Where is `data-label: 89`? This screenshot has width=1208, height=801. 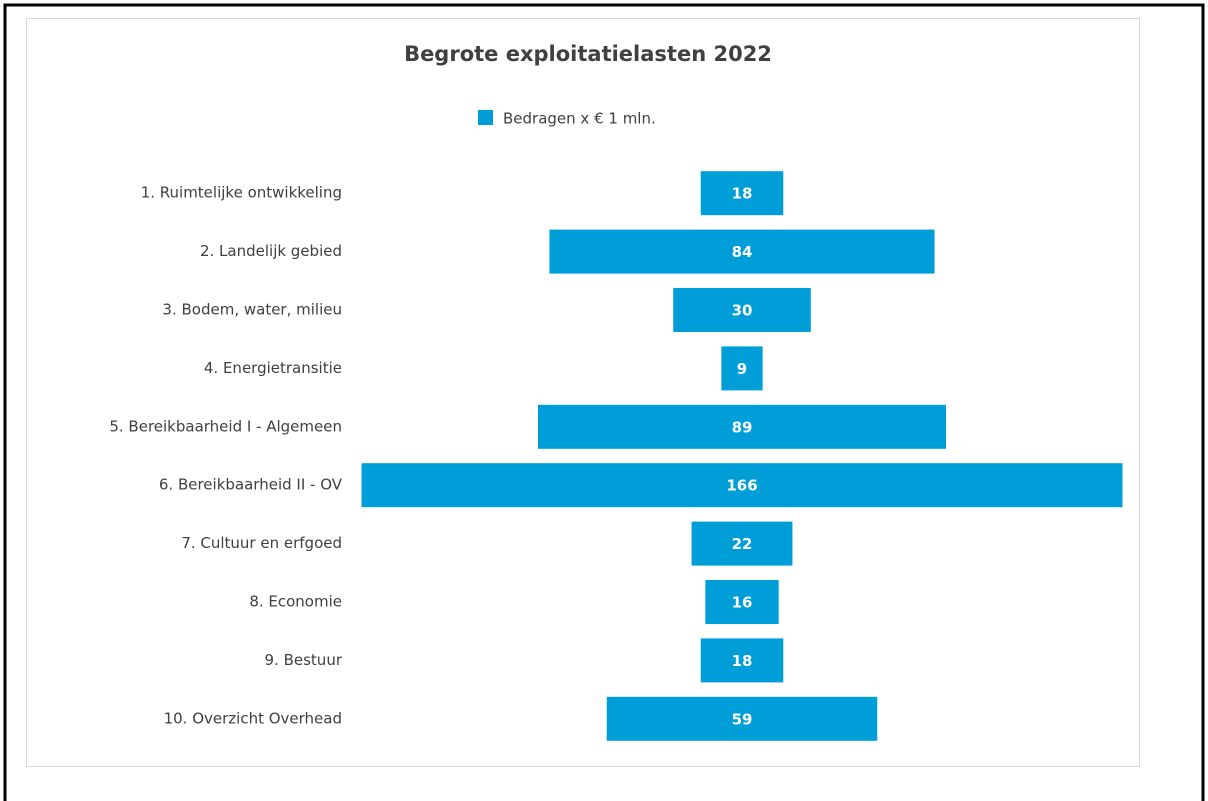
data-label: 89 is located at coordinates (742, 427).